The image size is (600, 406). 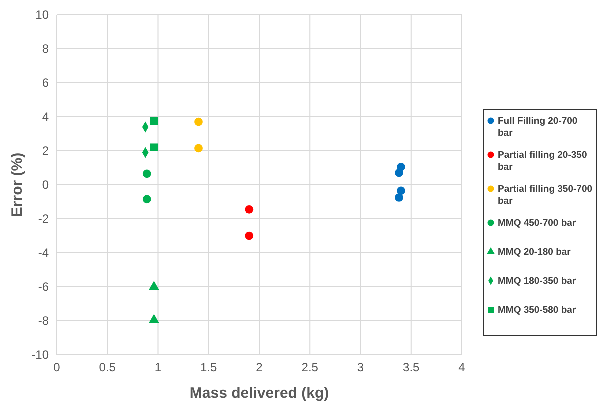 What do you see at coordinates (260, 367) in the screenshot?
I see `x-tick-label: 2` at bounding box center [260, 367].